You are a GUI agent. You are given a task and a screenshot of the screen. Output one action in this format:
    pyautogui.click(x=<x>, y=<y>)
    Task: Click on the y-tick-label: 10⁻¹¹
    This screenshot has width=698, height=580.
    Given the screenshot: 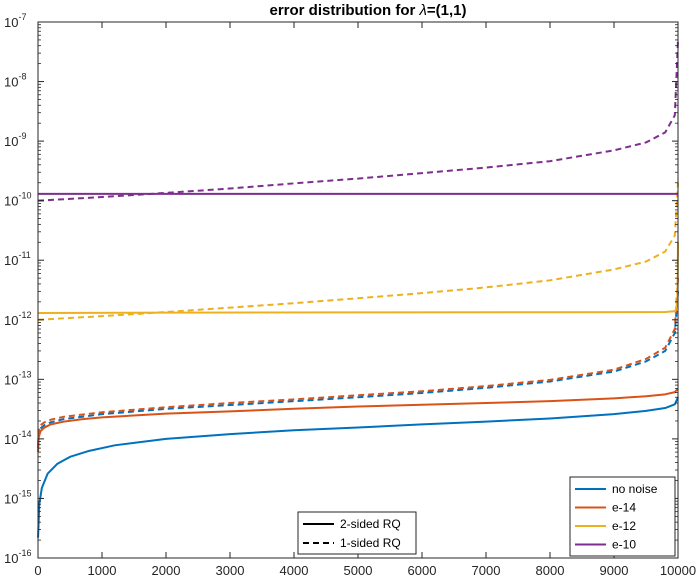 What is the action you would take?
    pyautogui.click(x=17, y=259)
    